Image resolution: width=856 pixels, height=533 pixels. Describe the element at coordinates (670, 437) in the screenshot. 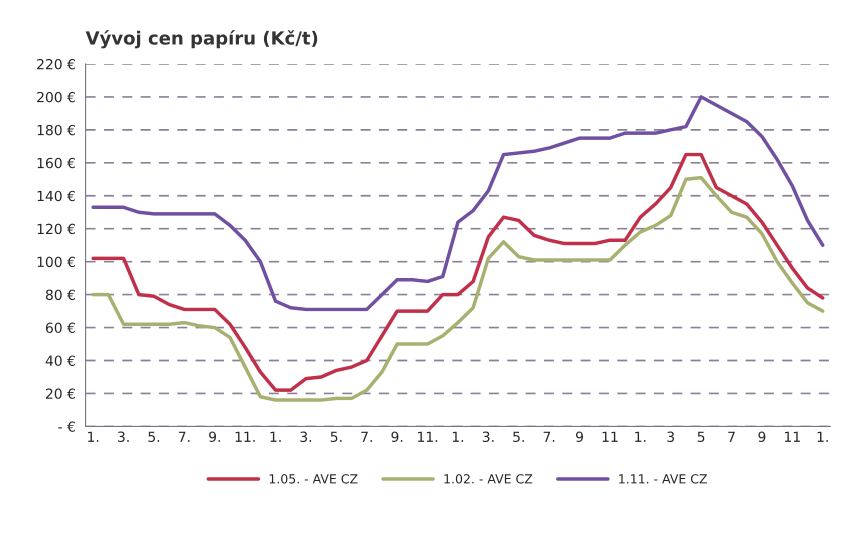

I see `x-tick-label: 3` at that location.